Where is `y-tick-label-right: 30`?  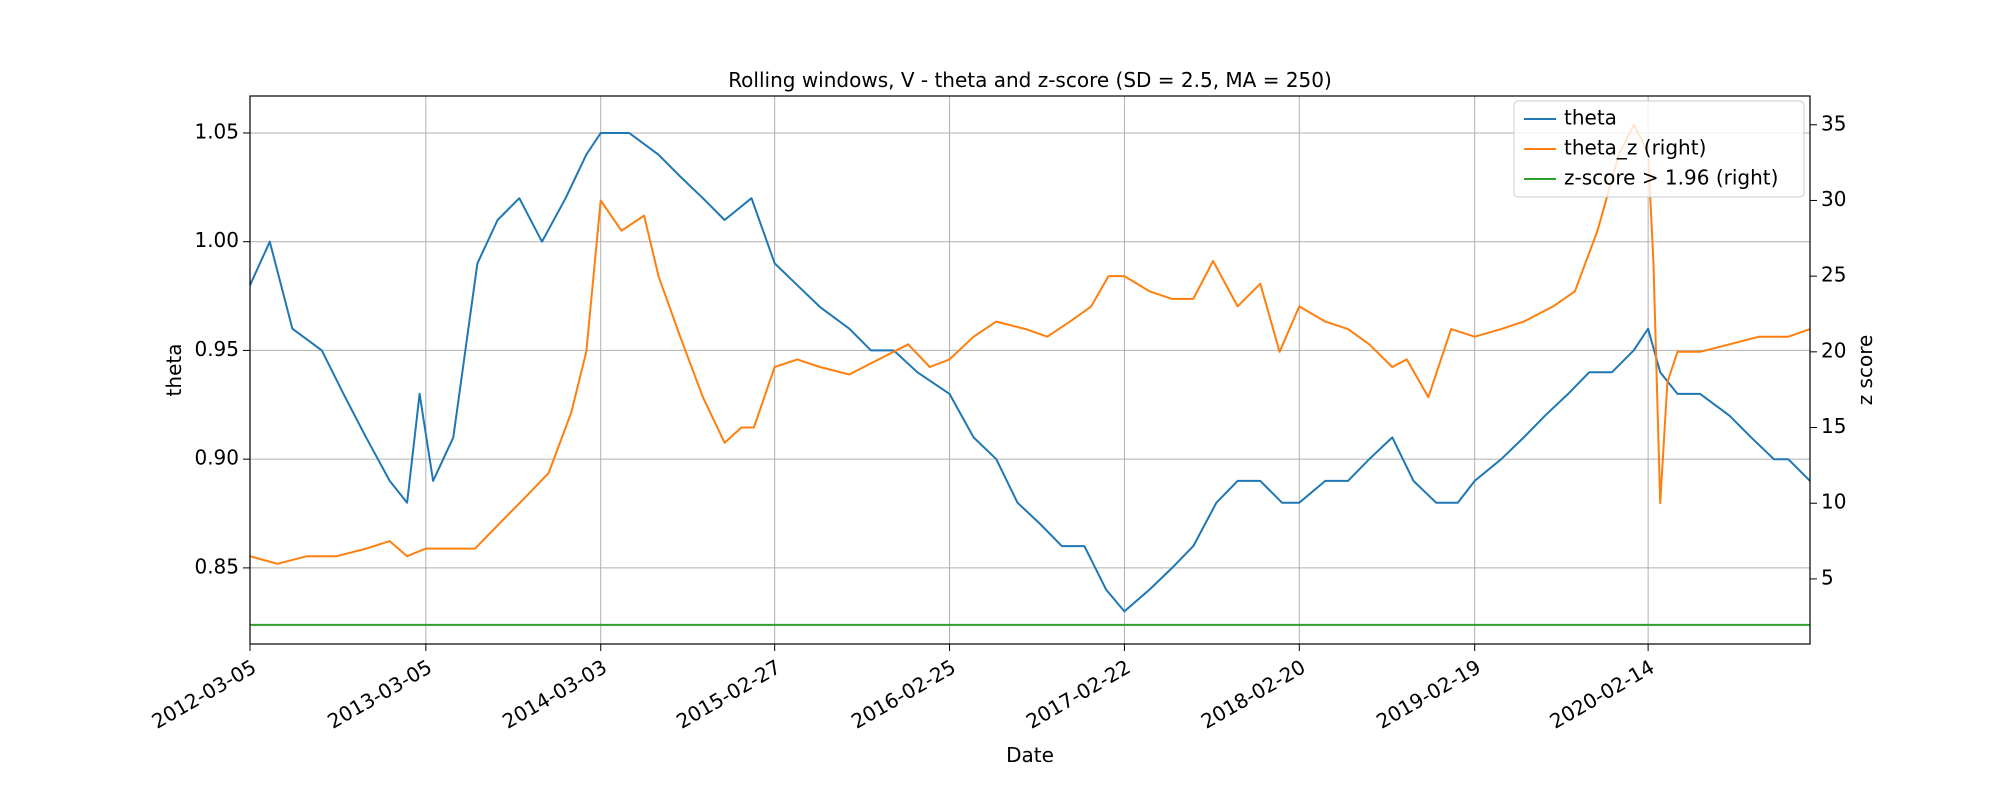 y-tick-label-right: 30 is located at coordinates (1833, 199).